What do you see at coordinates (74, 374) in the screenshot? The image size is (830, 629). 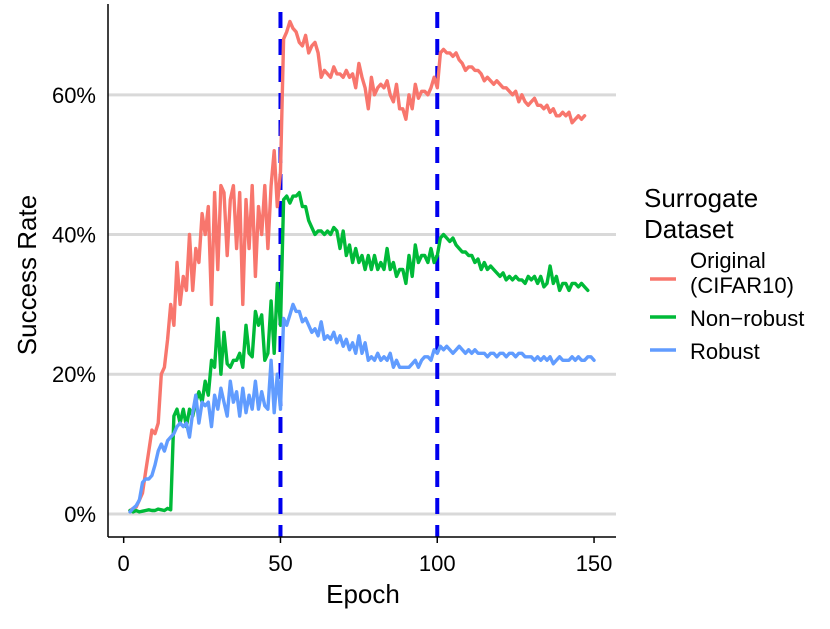 I see `y-tick-label: 20%` at bounding box center [74, 374].